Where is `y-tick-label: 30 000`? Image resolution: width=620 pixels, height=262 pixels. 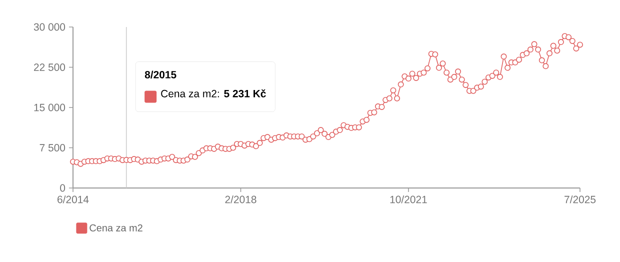 y-tick-label: 30 000 is located at coordinates (50, 27).